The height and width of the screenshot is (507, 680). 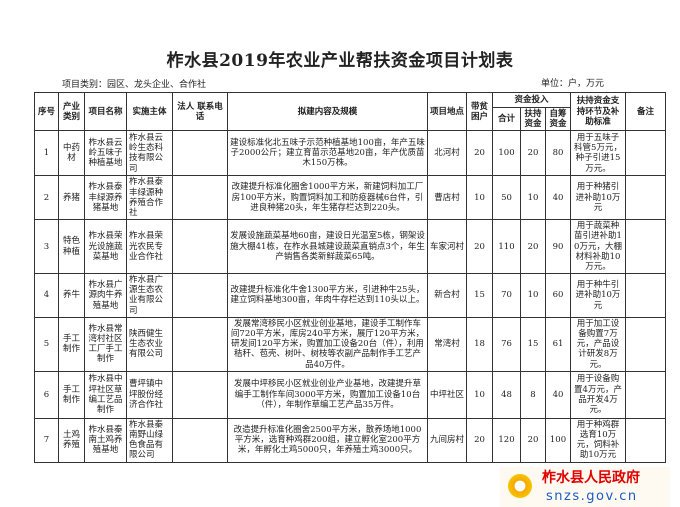 I want to click on watermark: 柞水县人民政府 snzs.gov.cn, so click(x=585, y=486).